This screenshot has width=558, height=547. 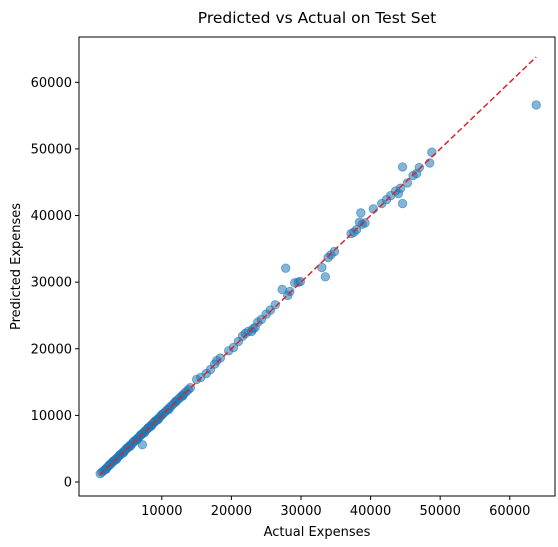 I want to click on y-tick-label: 0, so click(x=68, y=483).